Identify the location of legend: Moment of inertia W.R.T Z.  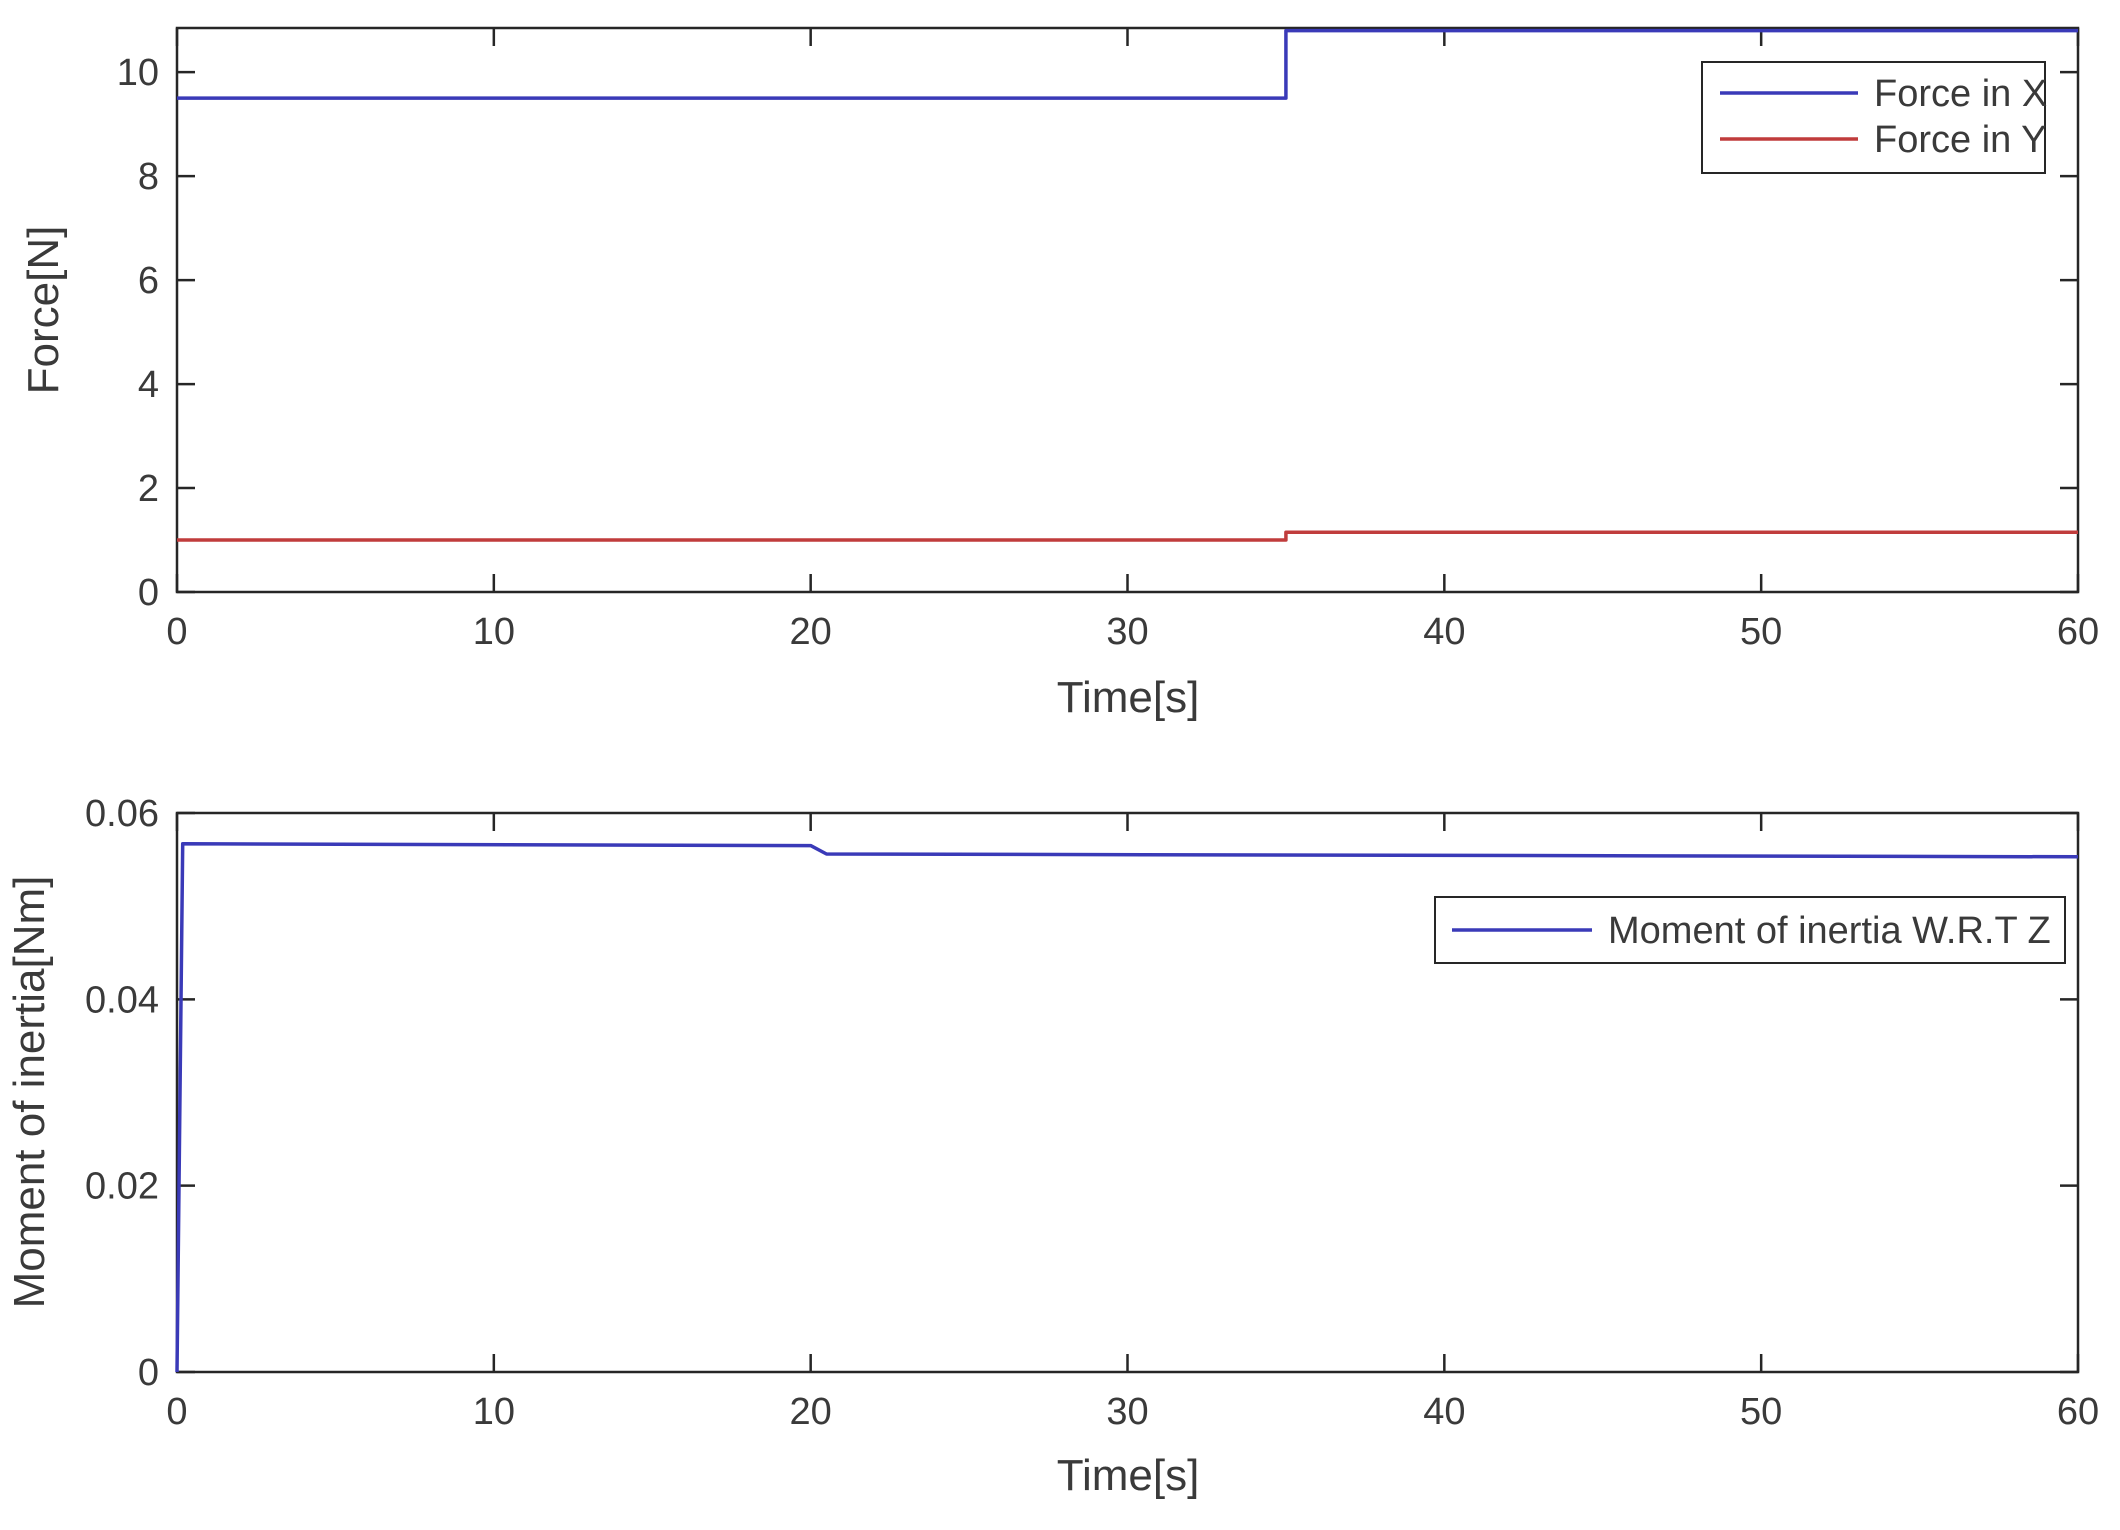
(1750, 930).